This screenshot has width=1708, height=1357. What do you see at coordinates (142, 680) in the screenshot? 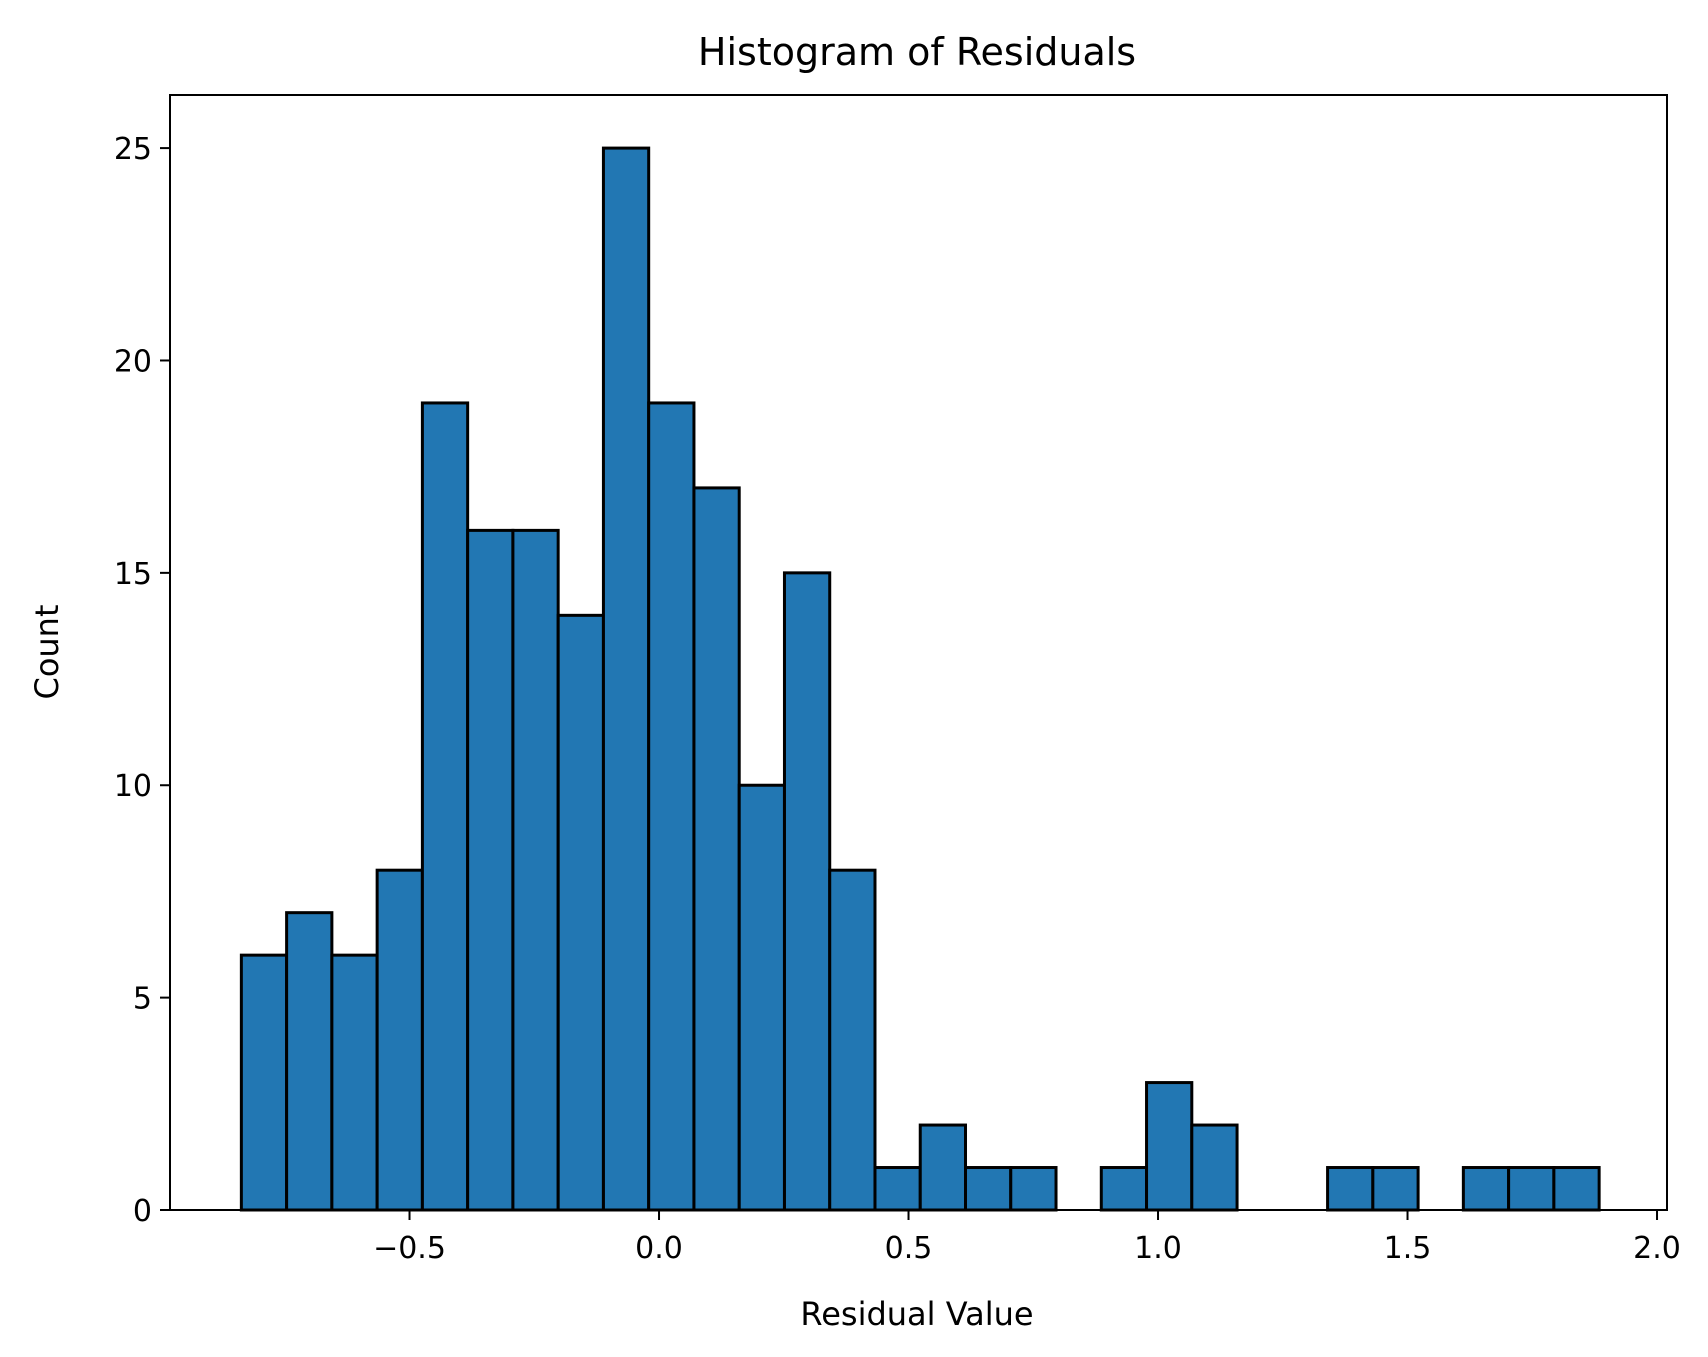
I see `y-axis-ticks: 0 5 10 15 20 25` at bounding box center [142, 680].